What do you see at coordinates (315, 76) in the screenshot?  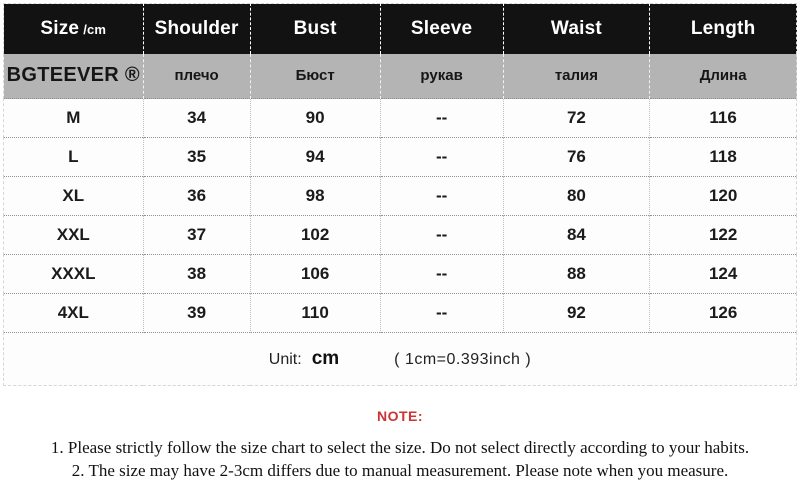 I see `translation-bust: Бюст` at bounding box center [315, 76].